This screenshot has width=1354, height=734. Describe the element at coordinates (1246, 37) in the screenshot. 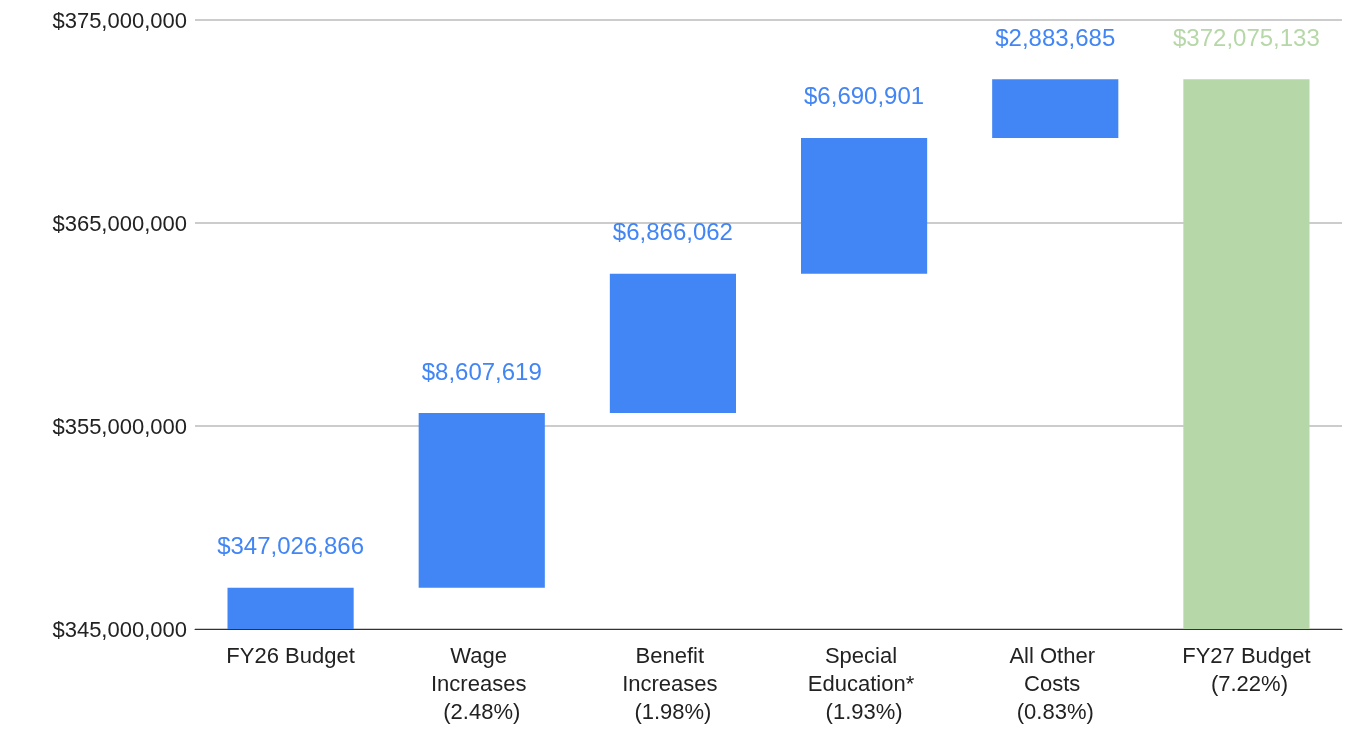

I see `data-label: $372,075,133` at that location.